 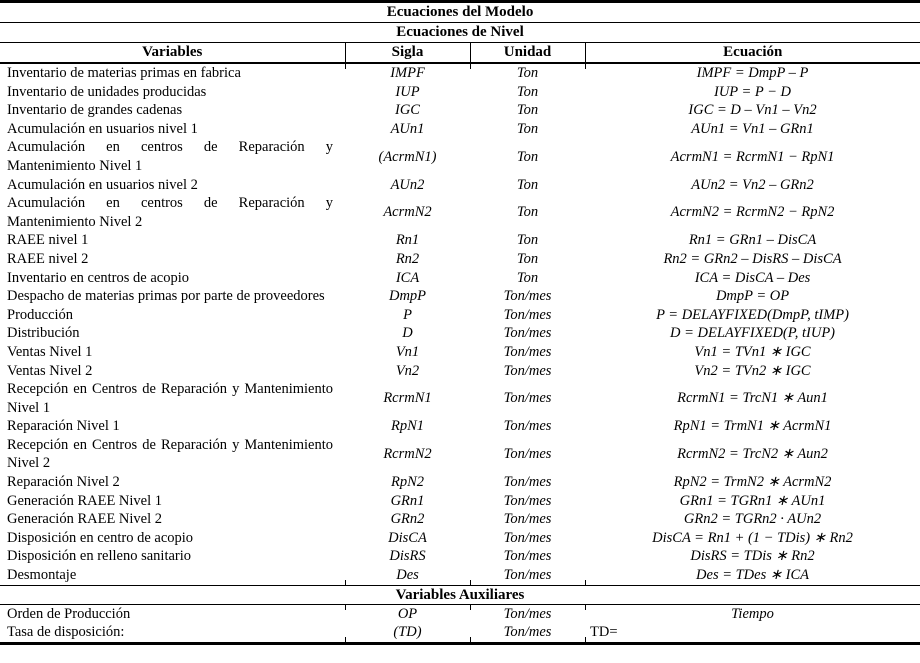 I want to click on ecuacion-cell: Vn1 = TVn1 ∗ IGC, so click(x=752, y=351).